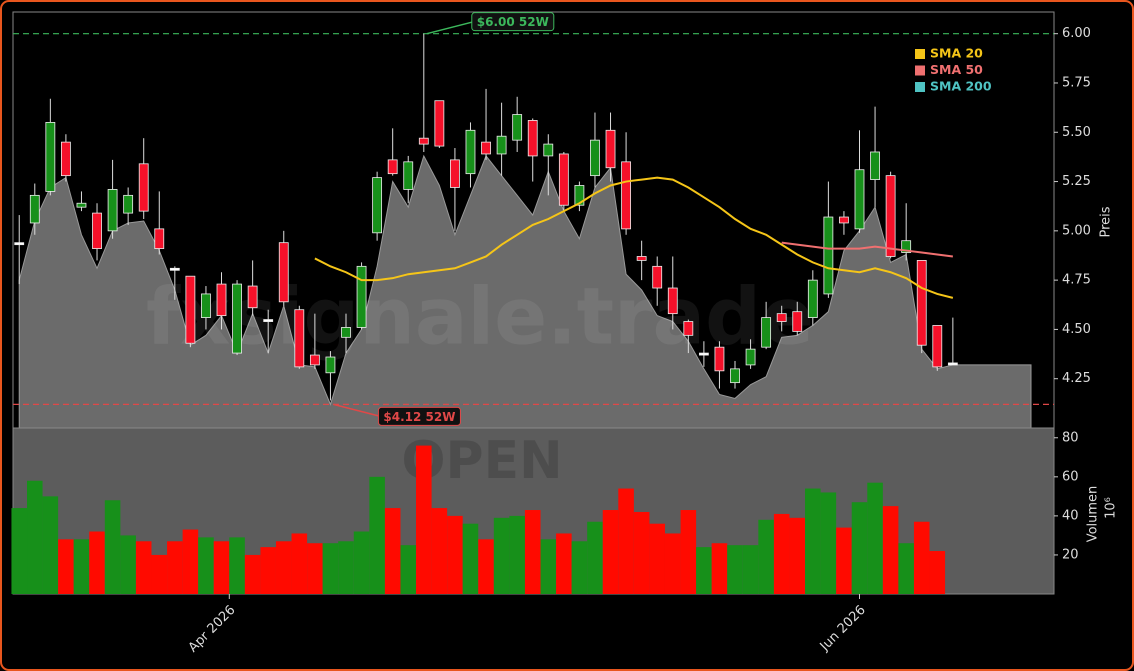 This screenshot has width=1134, height=671. What do you see at coordinates (1070, 437) in the screenshot?
I see `volume-tick-label: 80` at bounding box center [1070, 437].